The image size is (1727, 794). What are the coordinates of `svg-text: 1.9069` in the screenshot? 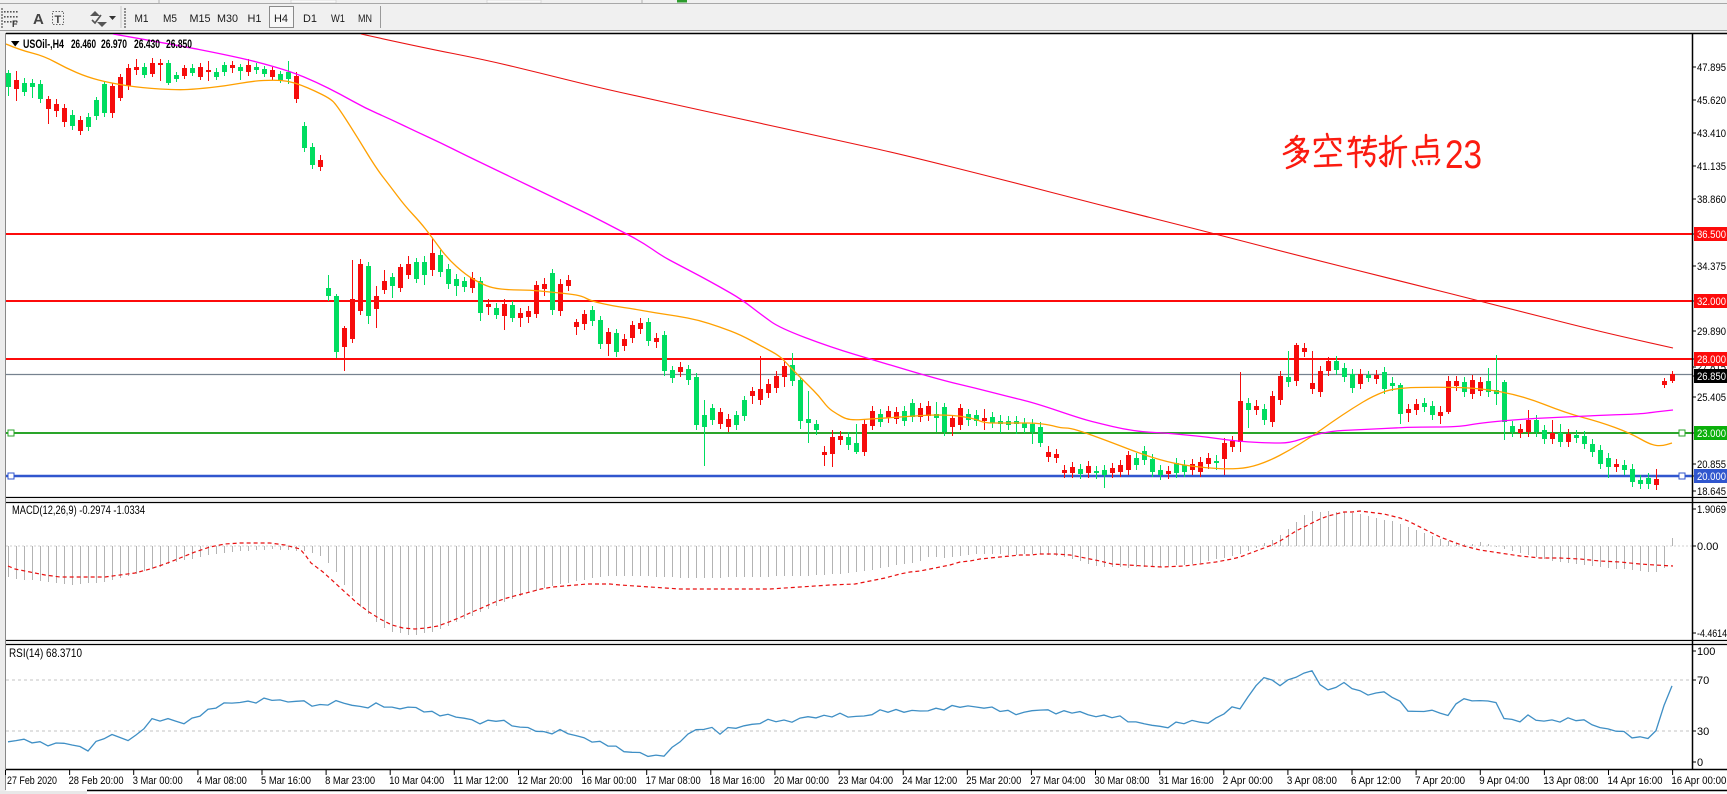 It's located at (1711, 510).